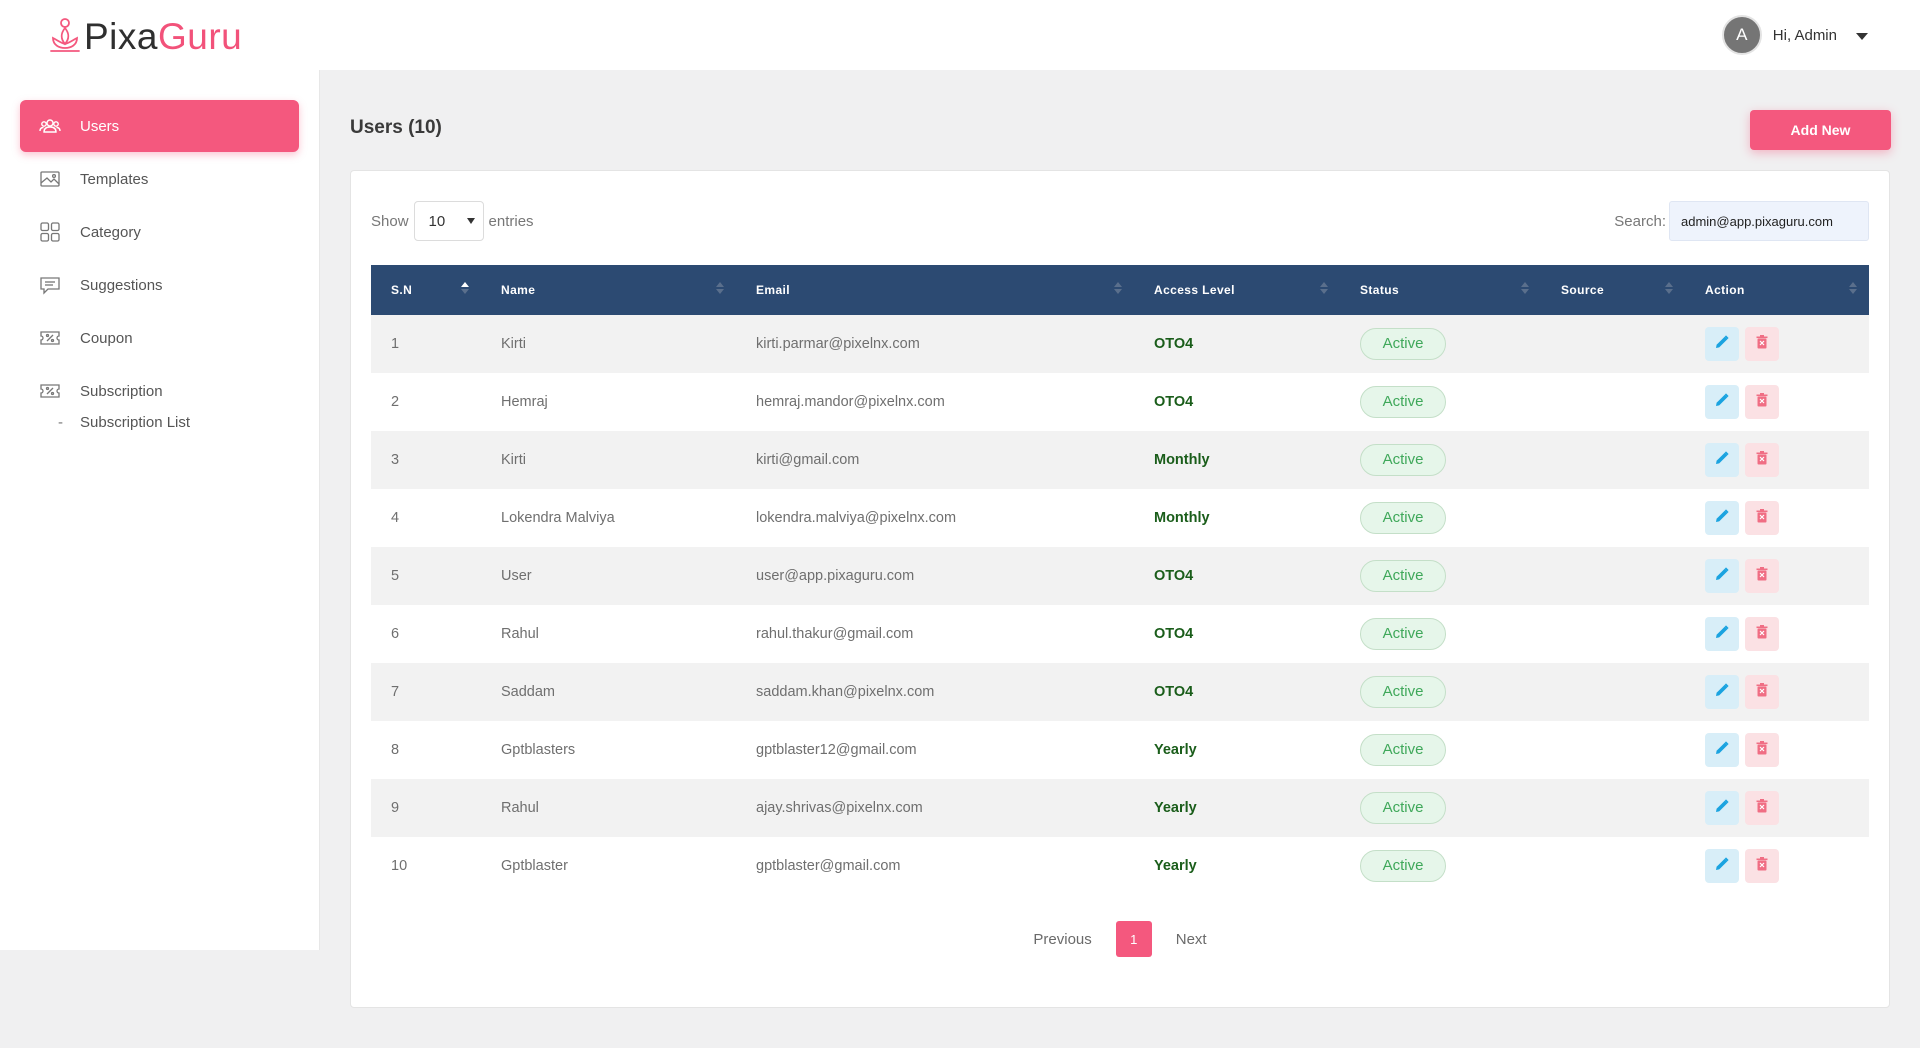 Image resolution: width=1920 pixels, height=1048 pixels. What do you see at coordinates (1862, 36) in the screenshot?
I see `caret-down-icon` at bounding box center [1862, 36].